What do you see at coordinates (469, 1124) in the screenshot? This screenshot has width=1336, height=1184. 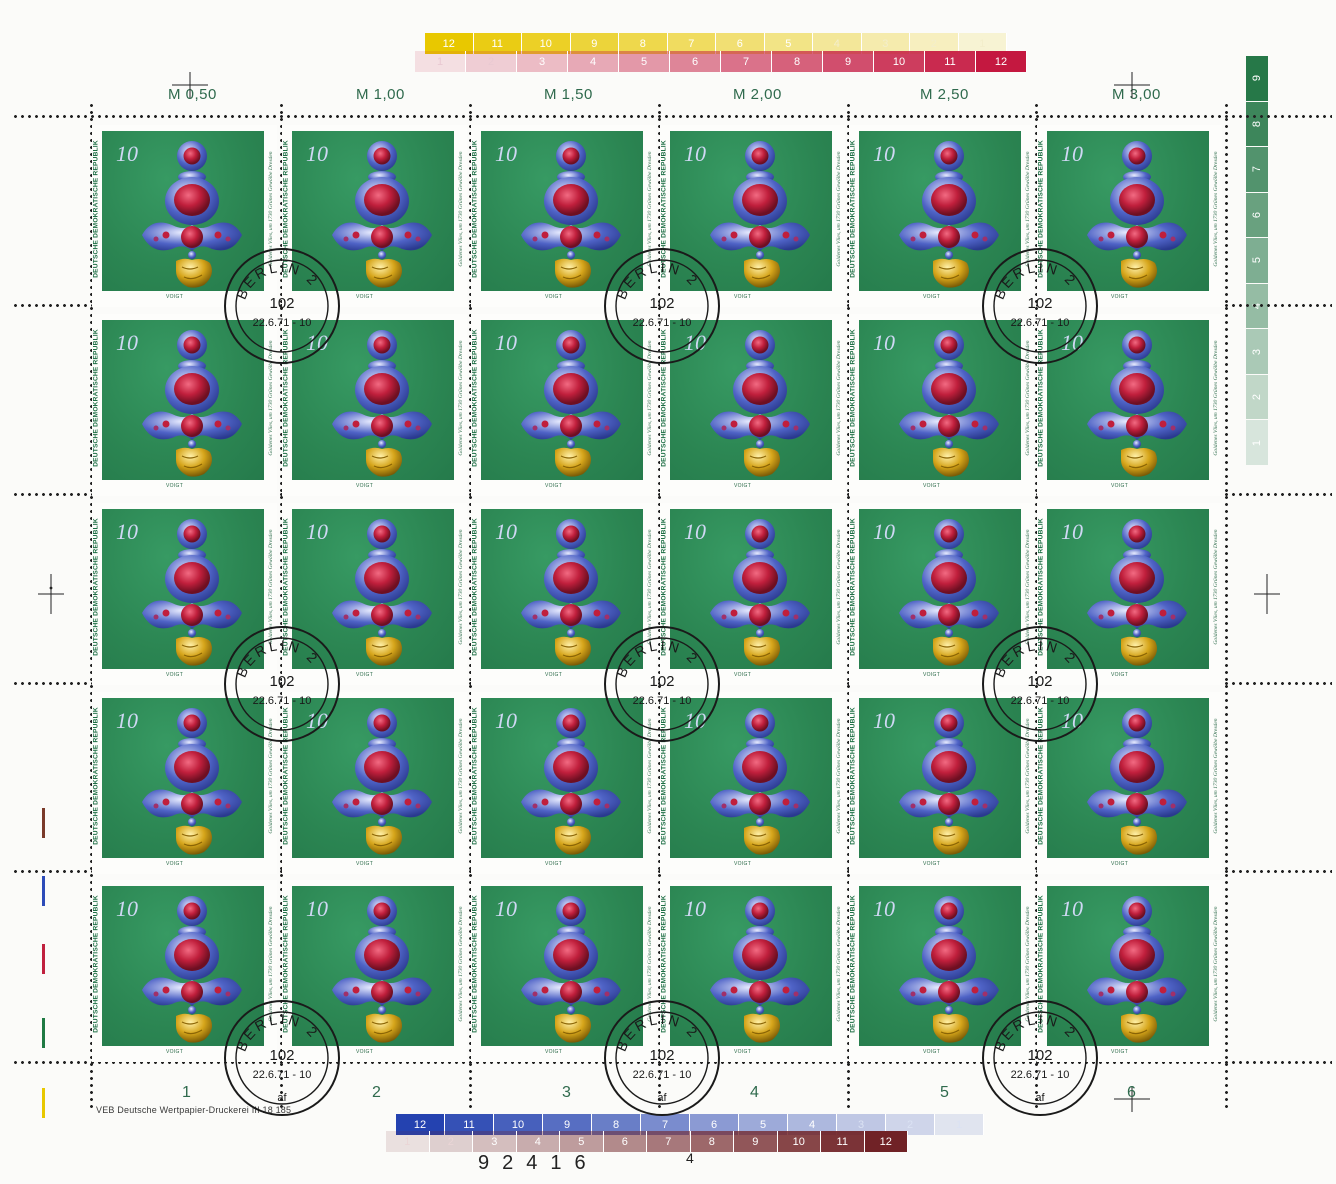 I see `color-bar-cell: 11` at bounding box center [469, 1124].